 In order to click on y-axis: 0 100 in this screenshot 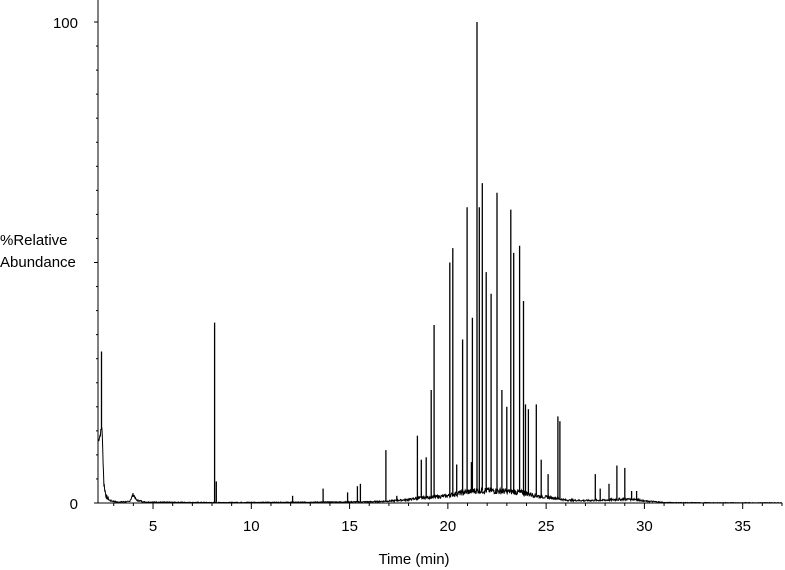, I will do `click(76, 256)`.